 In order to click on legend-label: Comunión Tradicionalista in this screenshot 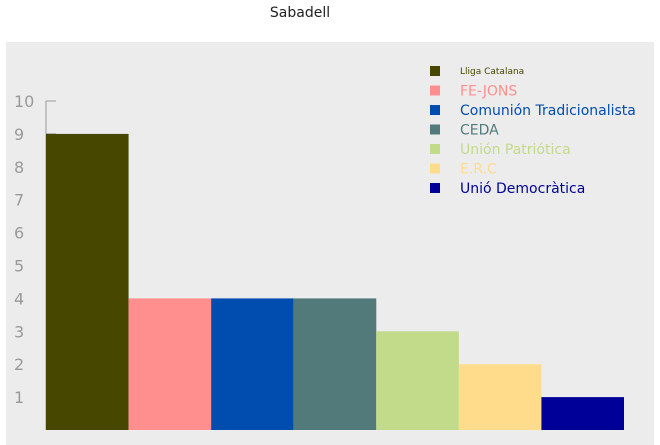, I will do `click(548, 111)`.